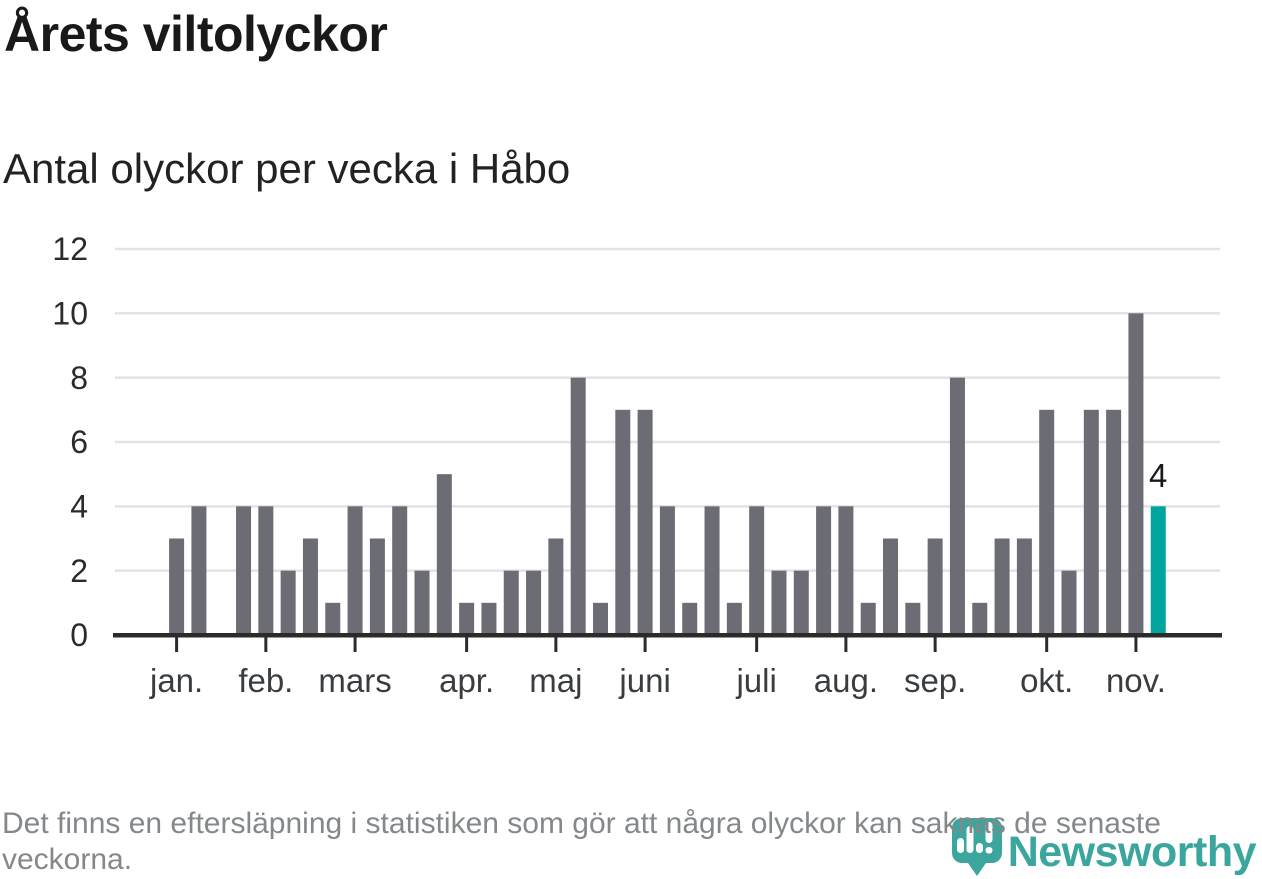  Describe the element at coordinates (1158, 475) in the screenshot. I see `bar-value-label: 4` at that location.